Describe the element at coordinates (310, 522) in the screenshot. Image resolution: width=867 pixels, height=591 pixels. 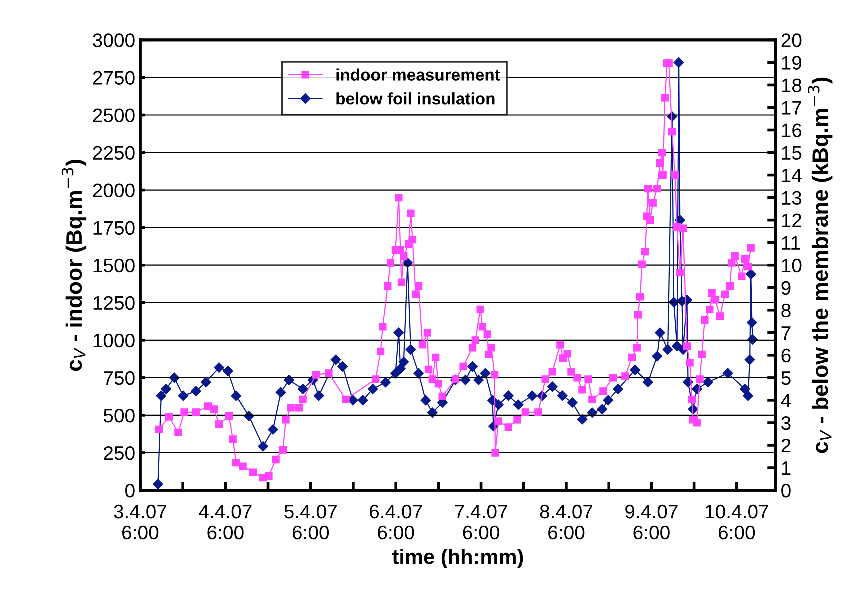
I see `x-tick-label: 5.4.07 6:00` at that location.